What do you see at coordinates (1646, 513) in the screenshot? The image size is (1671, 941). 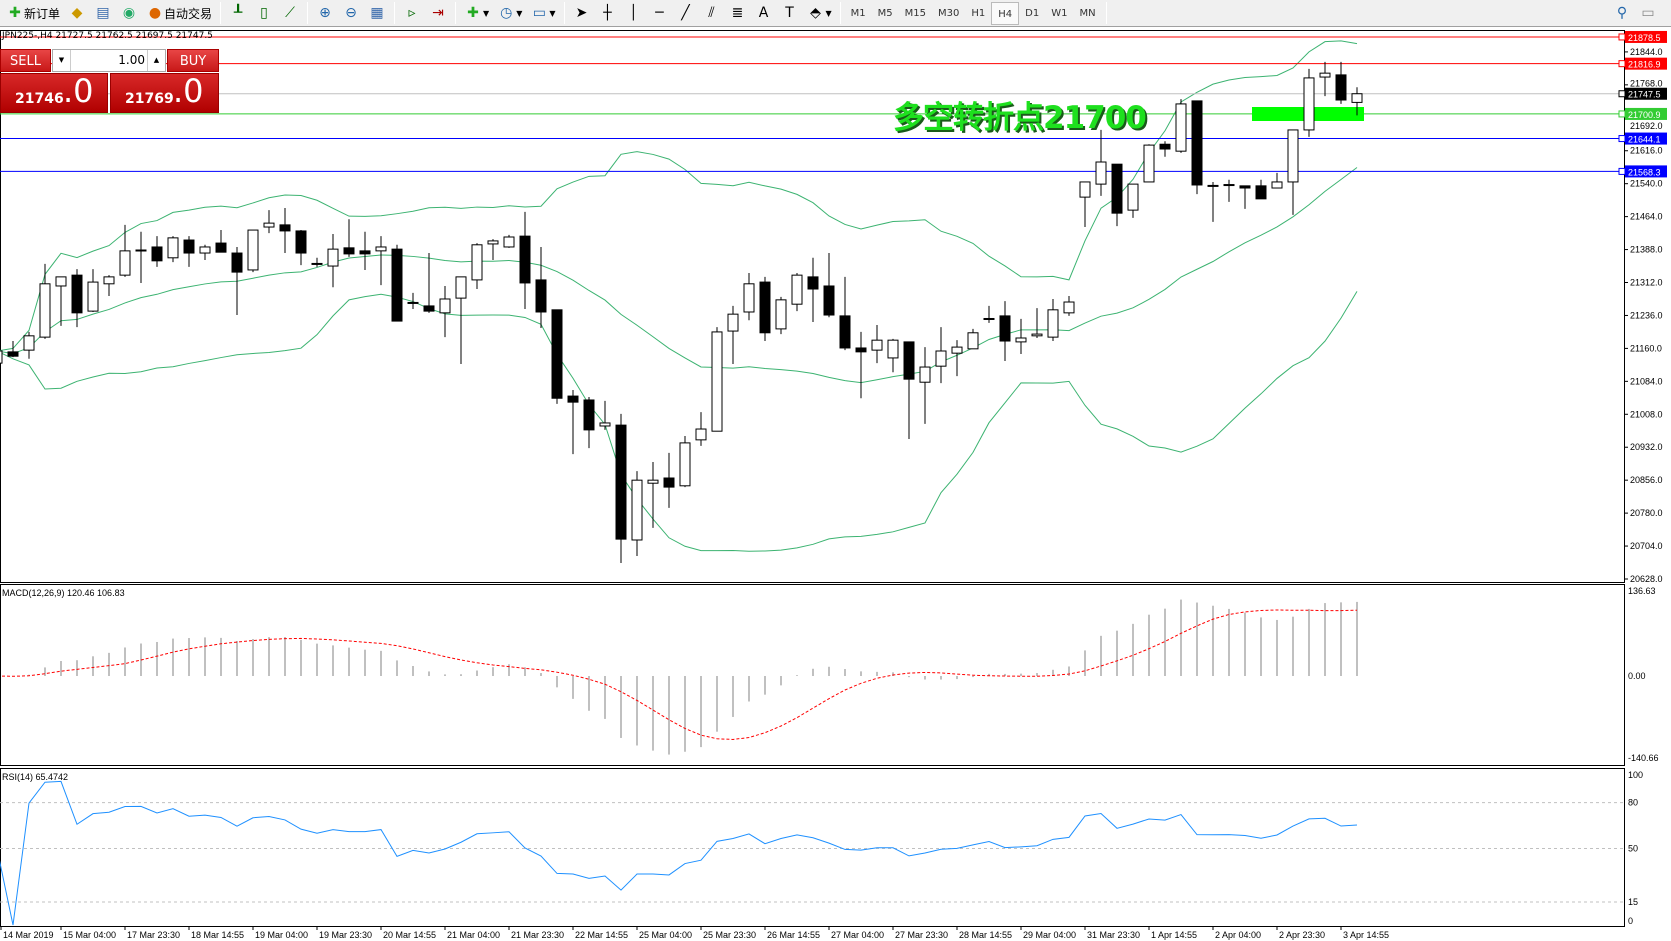 I see `price-axis-label: 20780.0` at bounding box center [1646, 513].